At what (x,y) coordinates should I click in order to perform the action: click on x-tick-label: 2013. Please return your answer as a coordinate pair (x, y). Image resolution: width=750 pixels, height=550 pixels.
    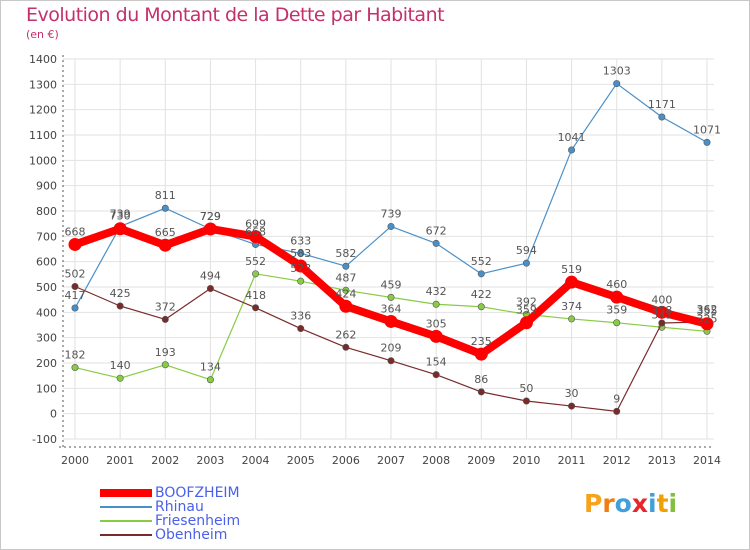
    Looking at the image, I should click on (662, 460).